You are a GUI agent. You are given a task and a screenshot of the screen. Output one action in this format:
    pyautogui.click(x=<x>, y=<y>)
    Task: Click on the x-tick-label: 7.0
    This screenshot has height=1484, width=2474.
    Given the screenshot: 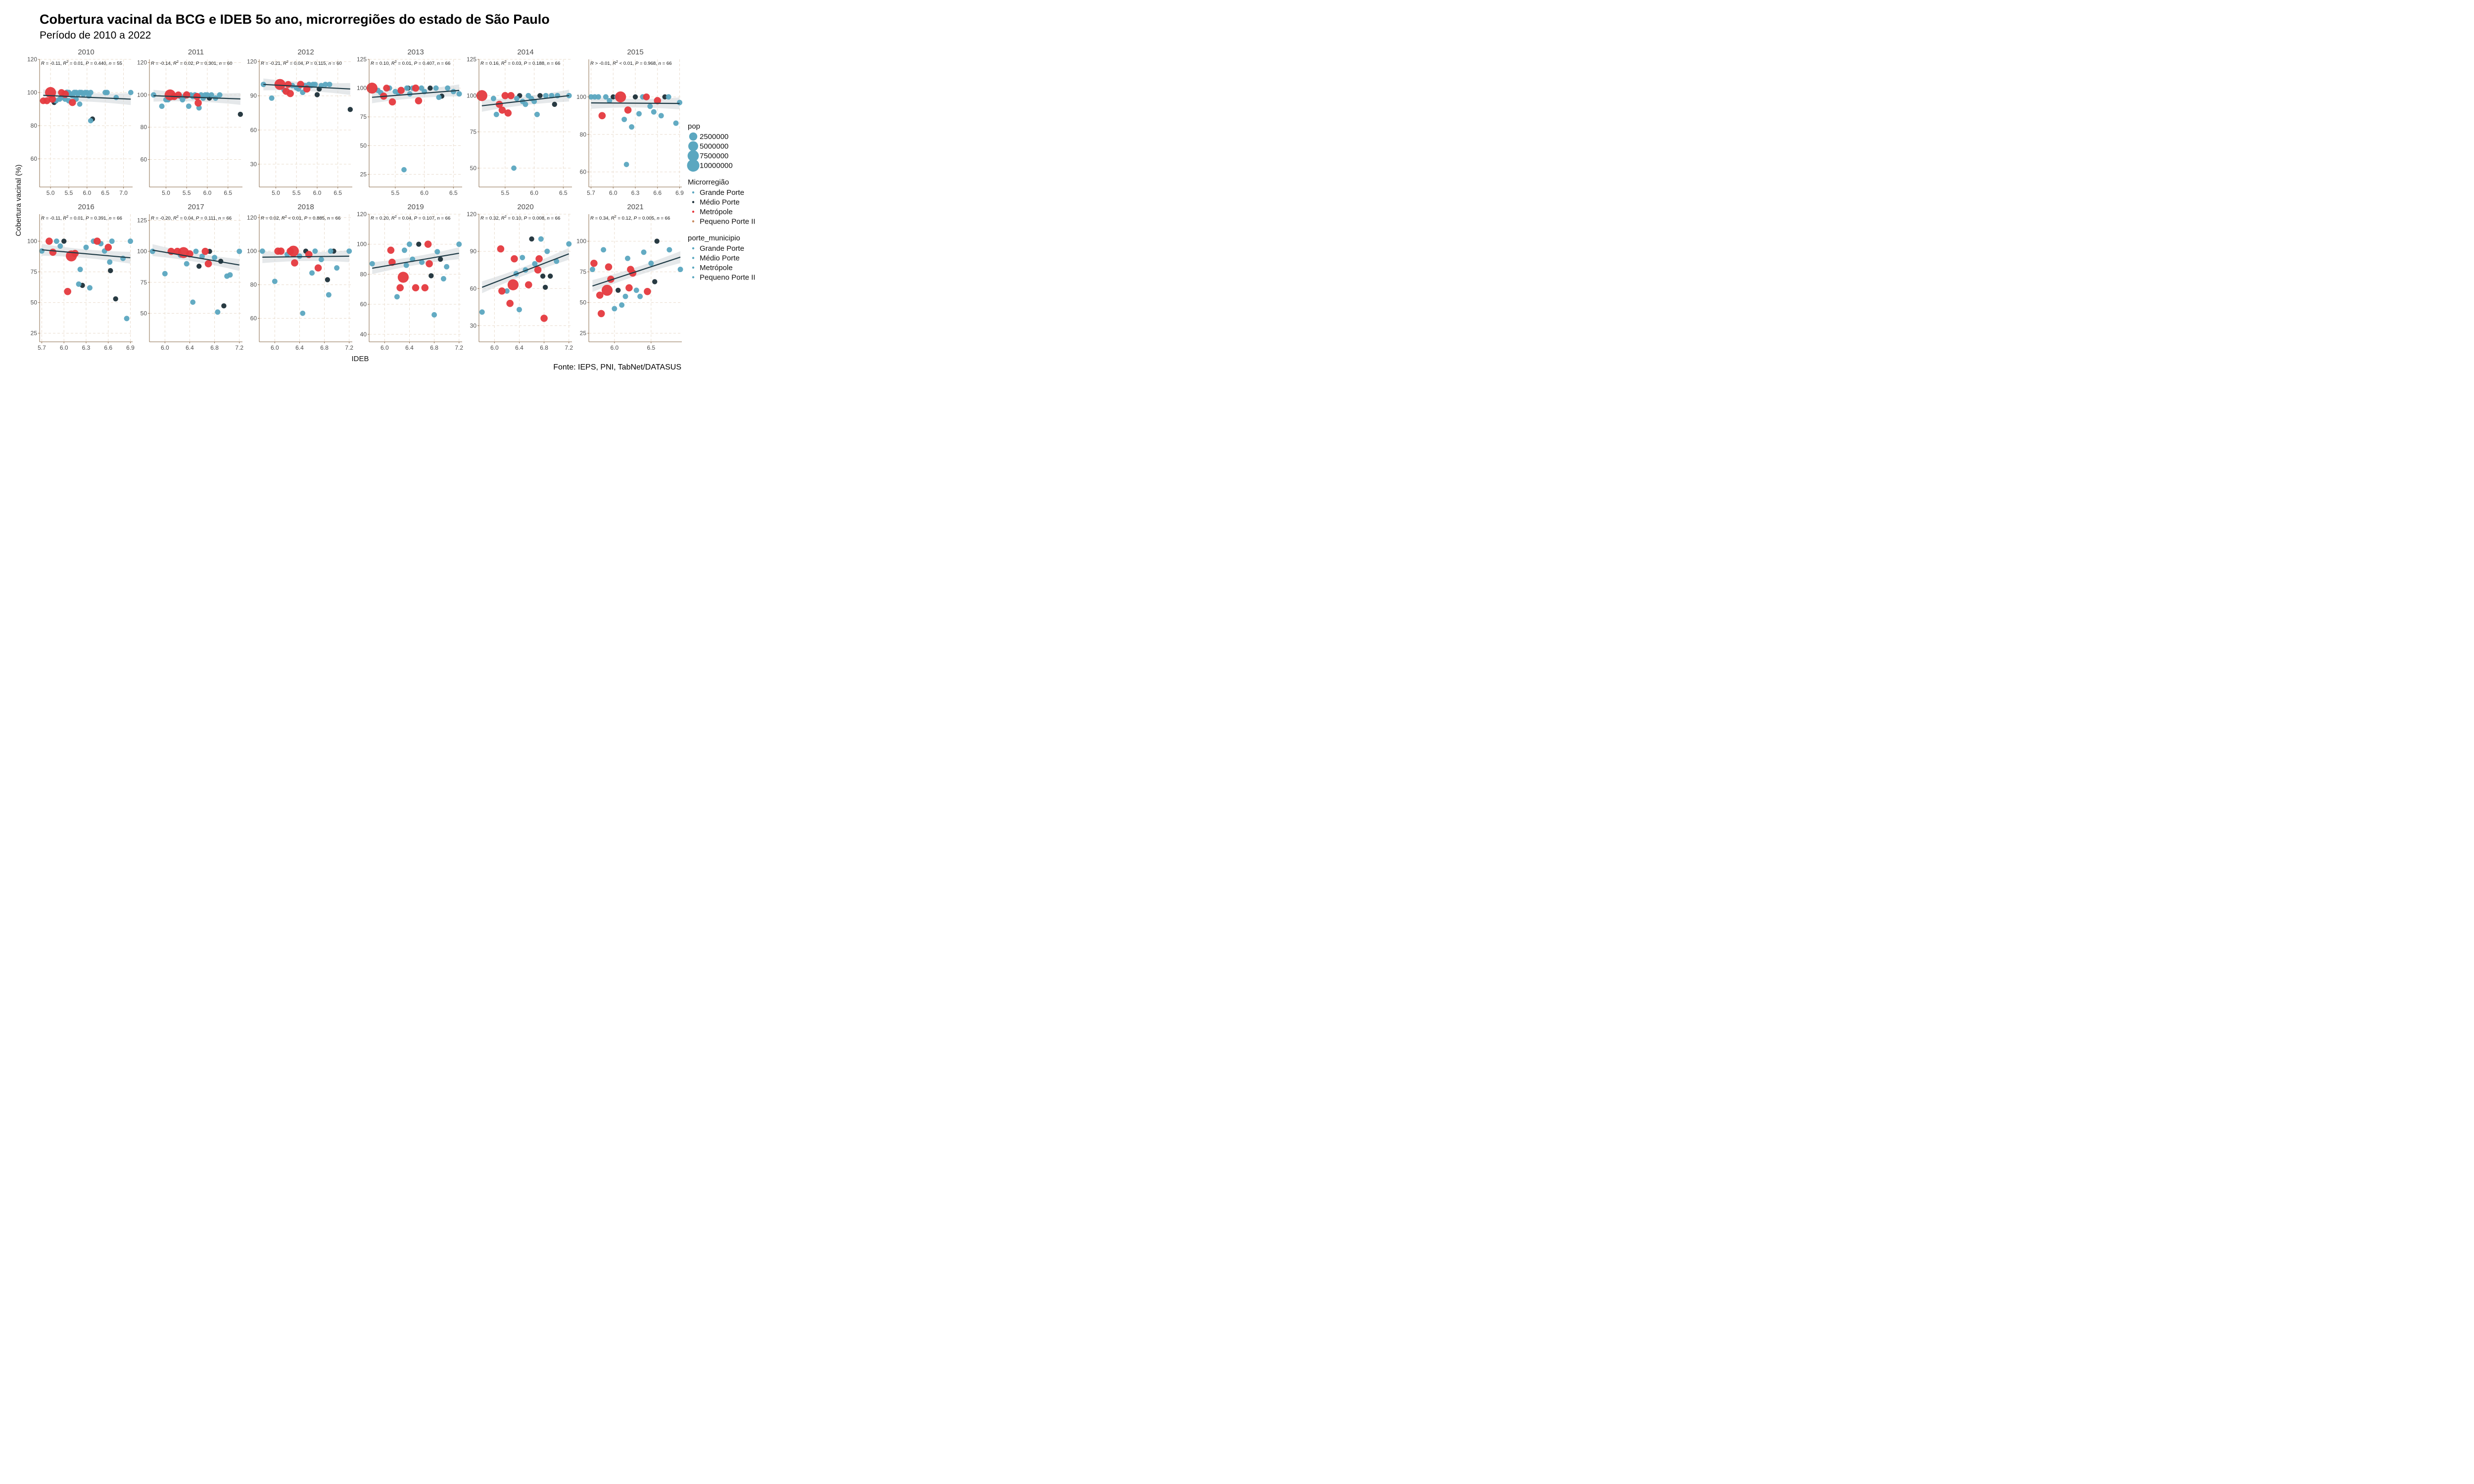 What is the action you would take?
    pyautogui.click(x=124, y=192)
    